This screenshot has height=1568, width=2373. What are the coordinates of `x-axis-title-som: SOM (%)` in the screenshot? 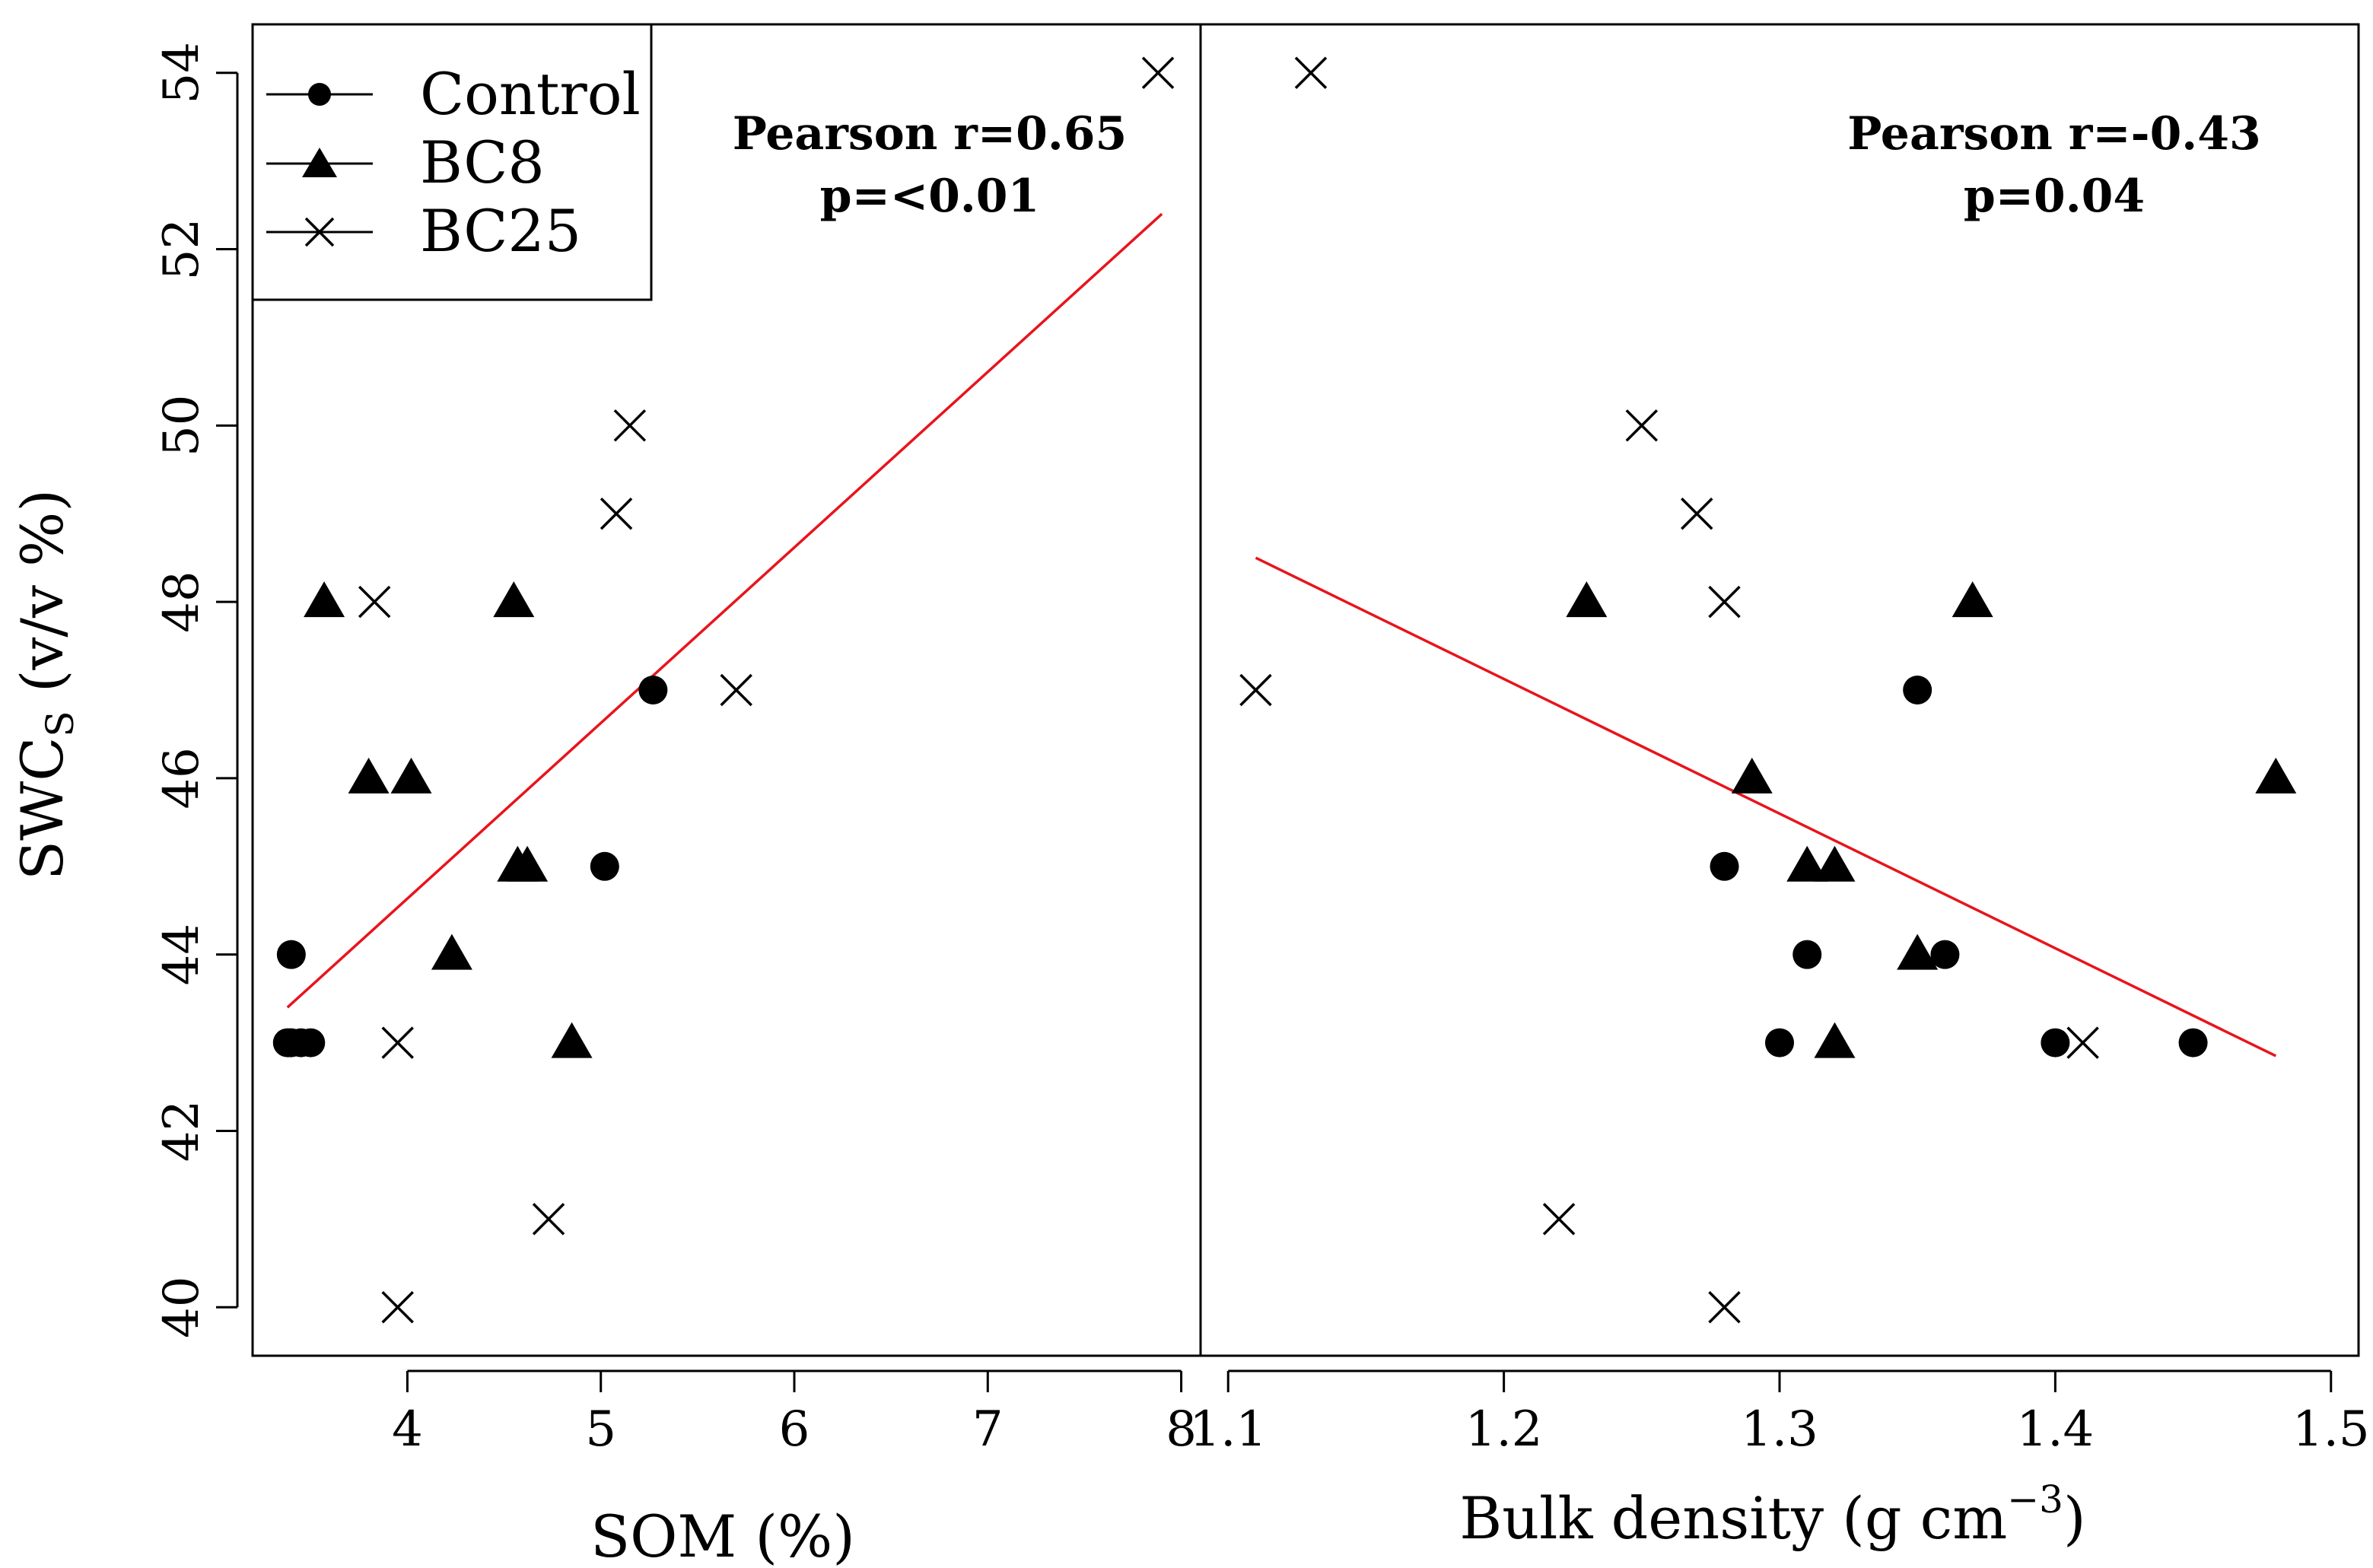 It's located at (722, 1535).